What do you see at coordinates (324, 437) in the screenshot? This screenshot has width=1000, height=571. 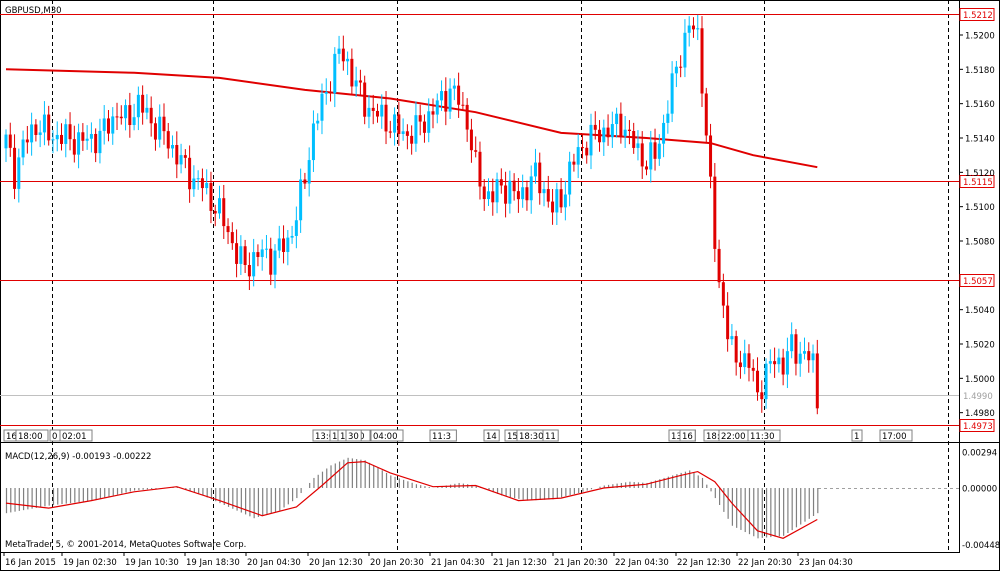 I see `event-marker-label: 13:0` at bounding box center [324, 437].